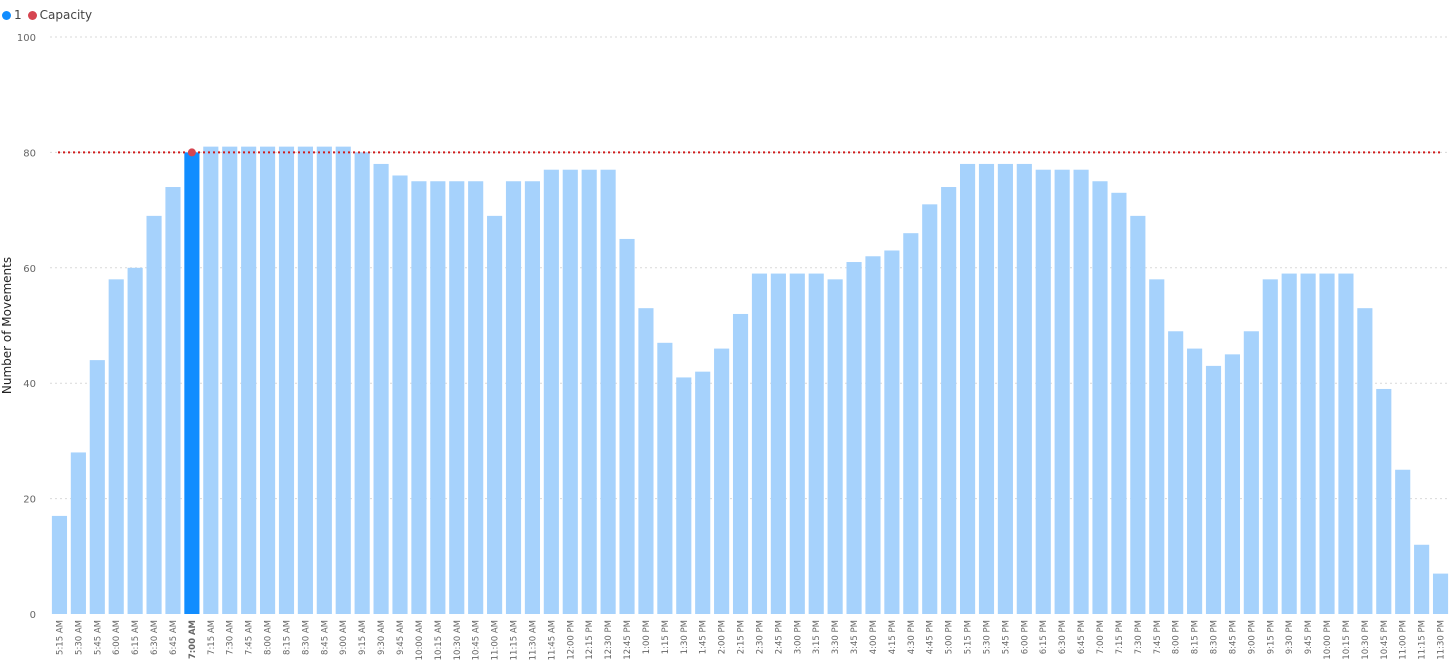  What do you see at coordinates (66, 15) in the screenshot?
I see `legend-label-capacity: Capacity` at bounding box center [66, 15].